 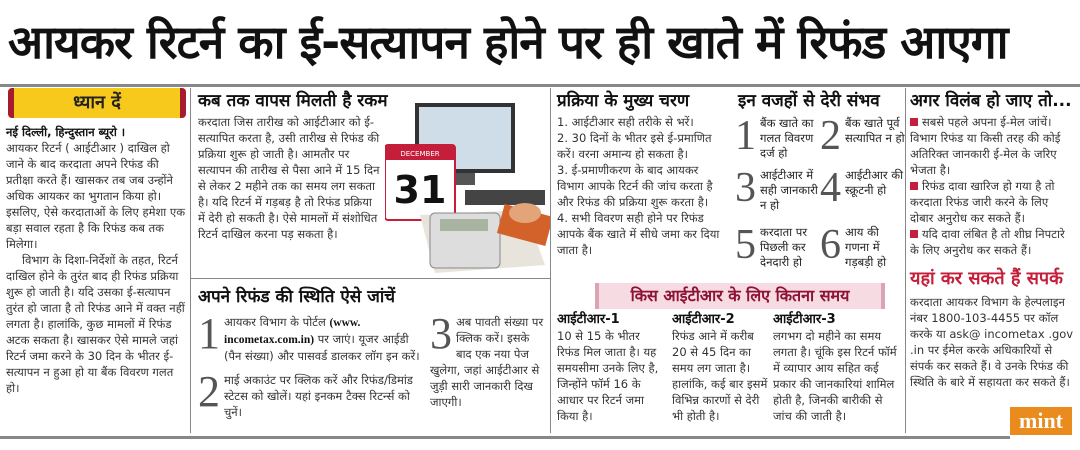 What do you see at coordinates (771, 245) in the screenshot?
I see `delay-item: 5 करदाता पर पिछली कर देनदारी हो` at bounding box center [771, 245].